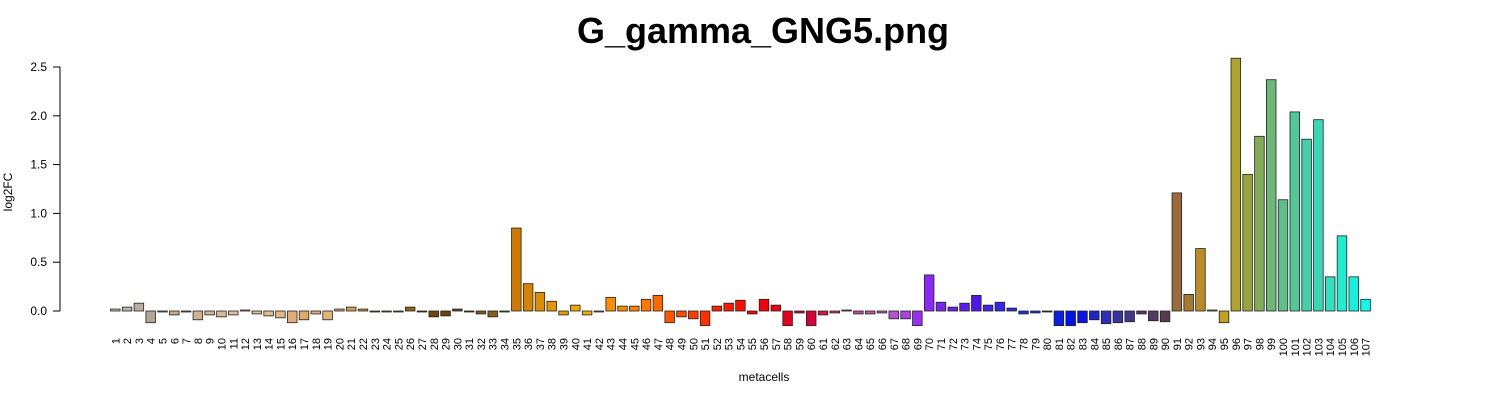 The height and width of the screenshot is (400, 1500). What do you see at coordinates (859, 344) in the screenshot?
I see `x-tick-label: 64` at bounding box center [859, 344].